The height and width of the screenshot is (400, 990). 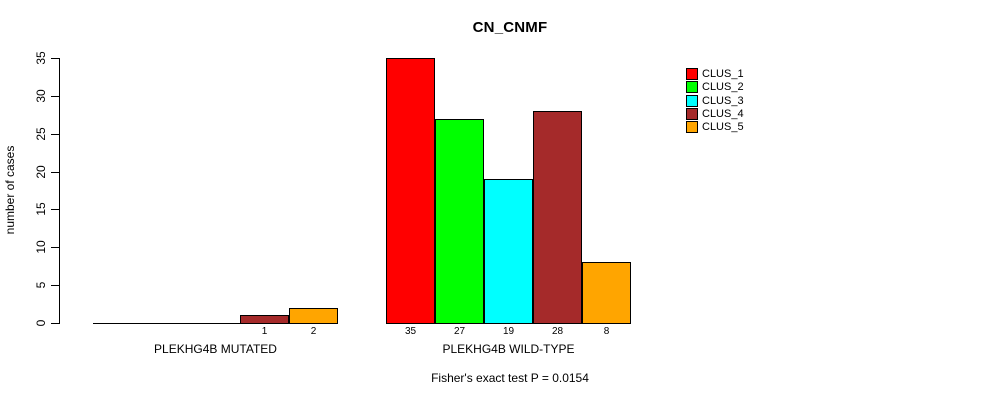 I want to click on y-tick-label: 5, so click(x=41, y=285).